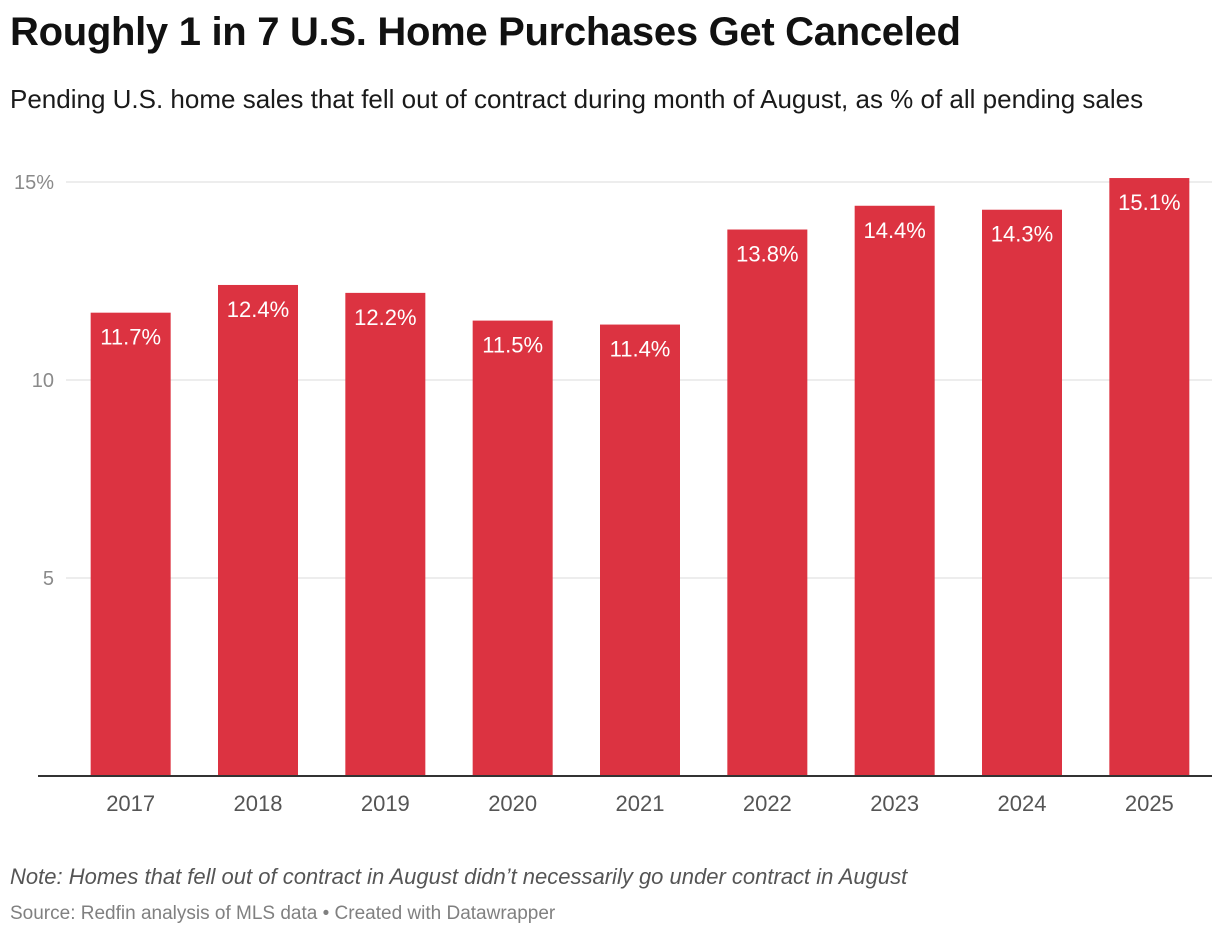 This screenshot has width=1220, height=938. I want to click on x-tick-label: 2024, so click(1022, 803).